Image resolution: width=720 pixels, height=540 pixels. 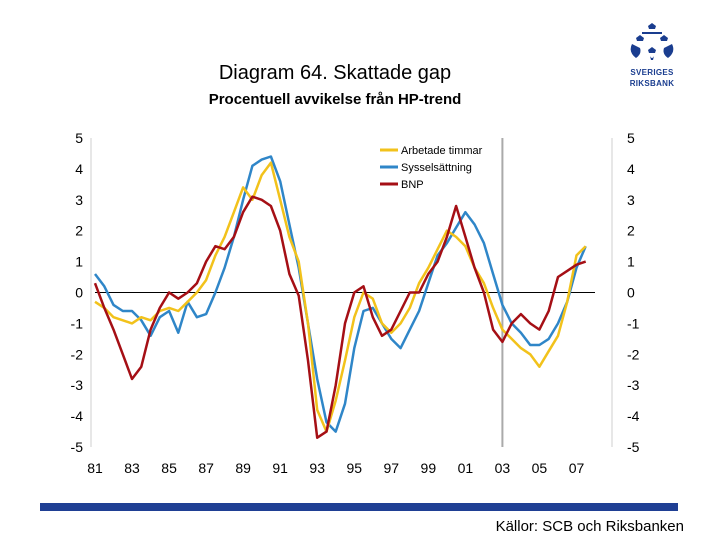 What do you see at coordinates (436, 168) in the screenshot?
I see `legend-label-syssel: Sysselsättning` at bounding box center [436, 168].